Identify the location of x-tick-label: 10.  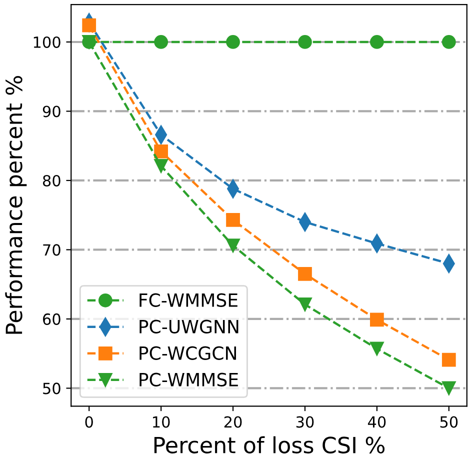
(161, 422).